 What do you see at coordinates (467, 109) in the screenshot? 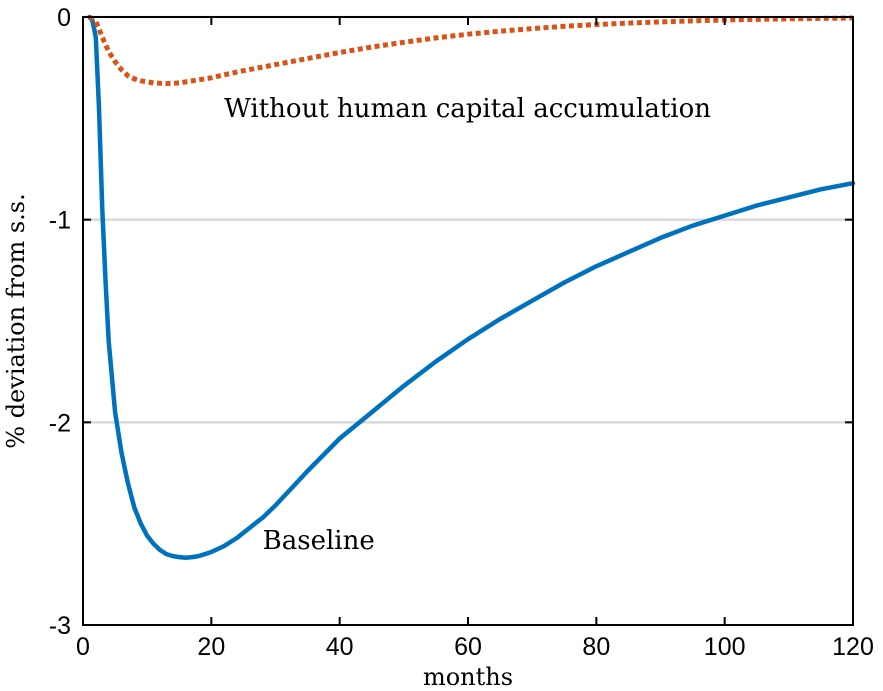
I see `annotation-label: Without human capital accumulation` at bounding box center [467, 109].